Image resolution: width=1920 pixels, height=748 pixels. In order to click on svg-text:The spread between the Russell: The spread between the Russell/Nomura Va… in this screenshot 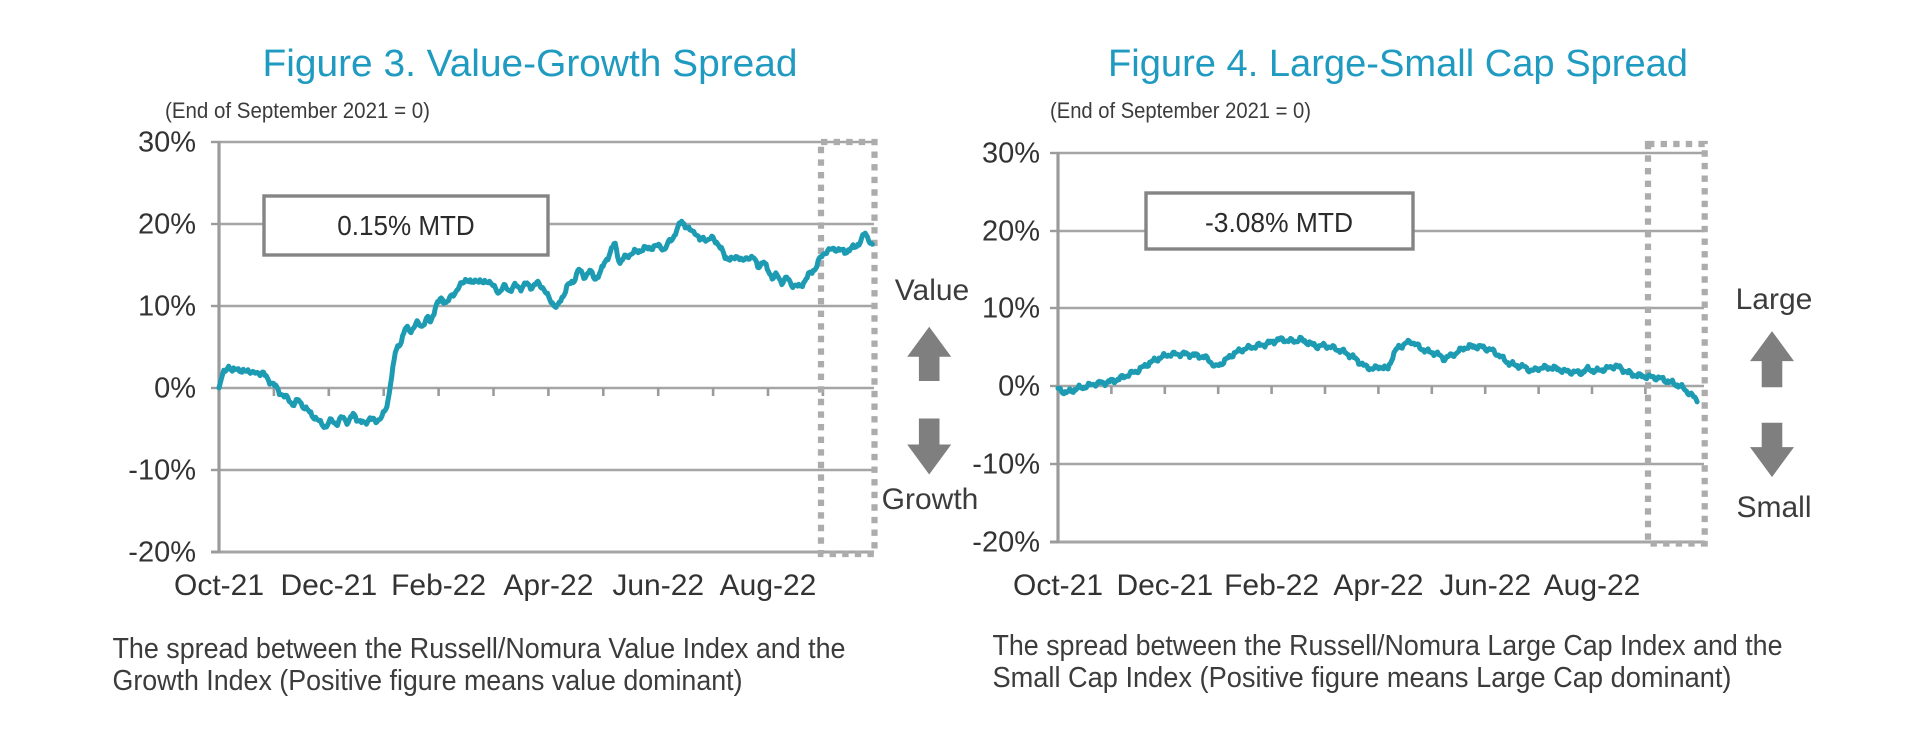, I will do `click(479, 649)`.